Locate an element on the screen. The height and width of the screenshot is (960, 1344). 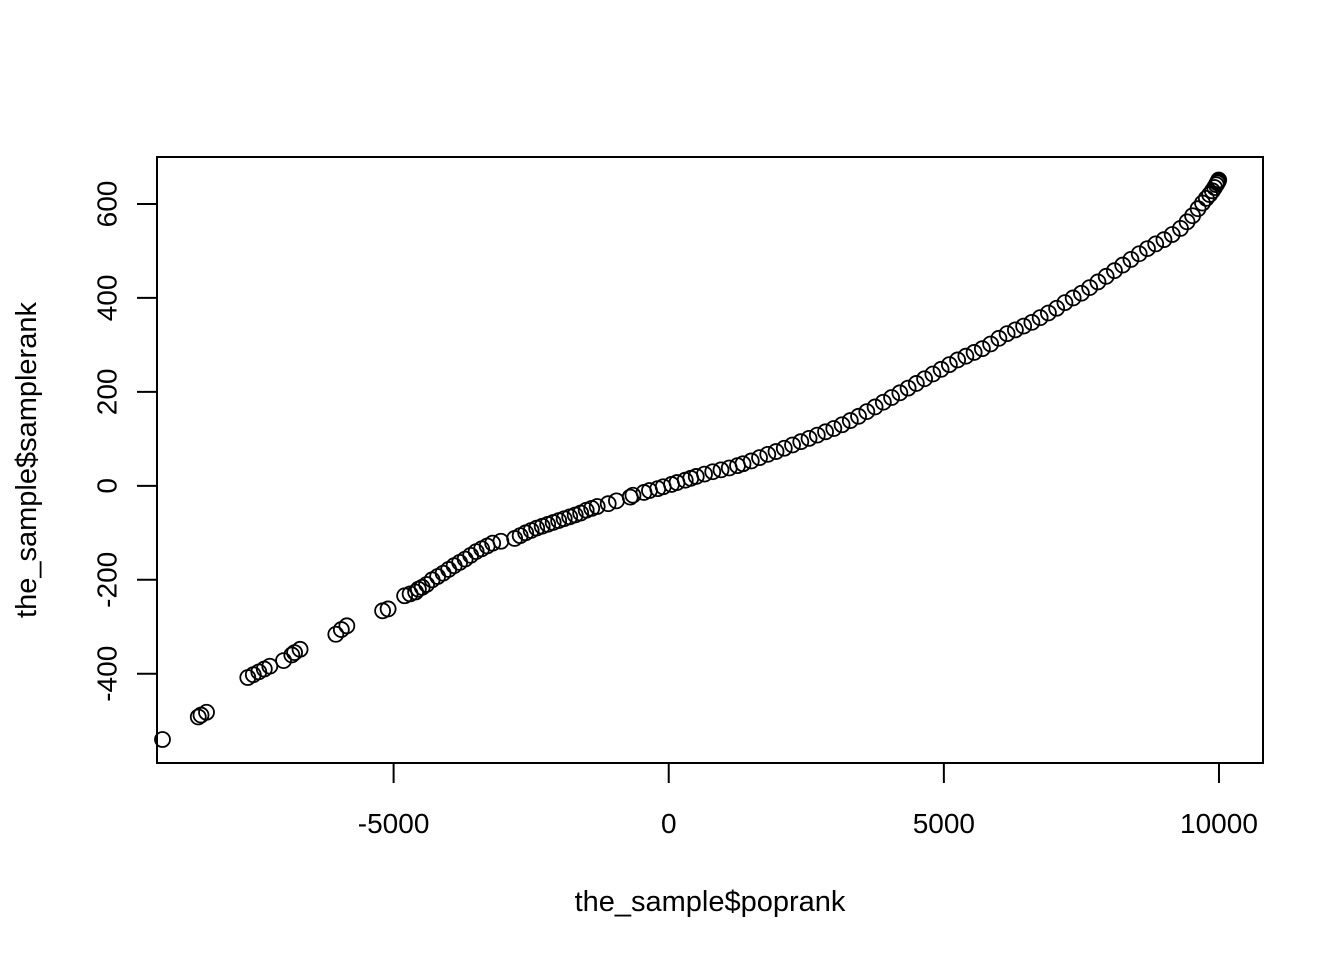
y-tick-label: 0 is located at coordinates (106, 486).